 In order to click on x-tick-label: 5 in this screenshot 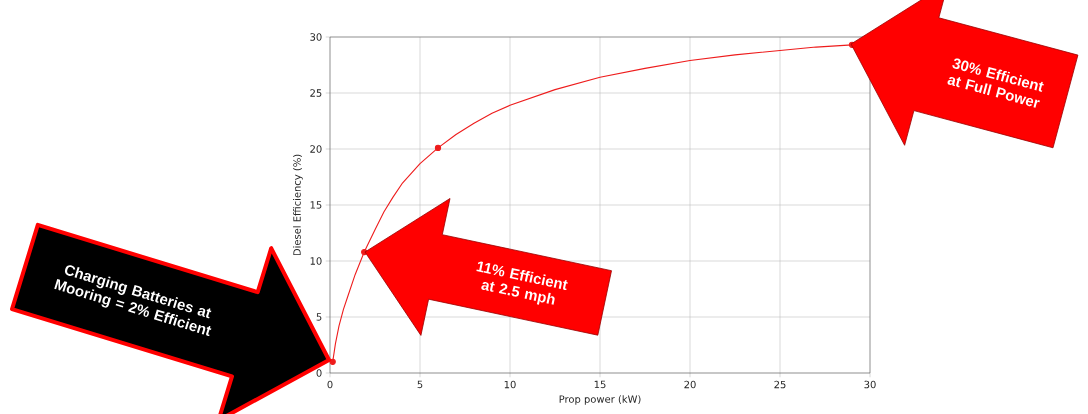, I will do `click(420, 384)`.